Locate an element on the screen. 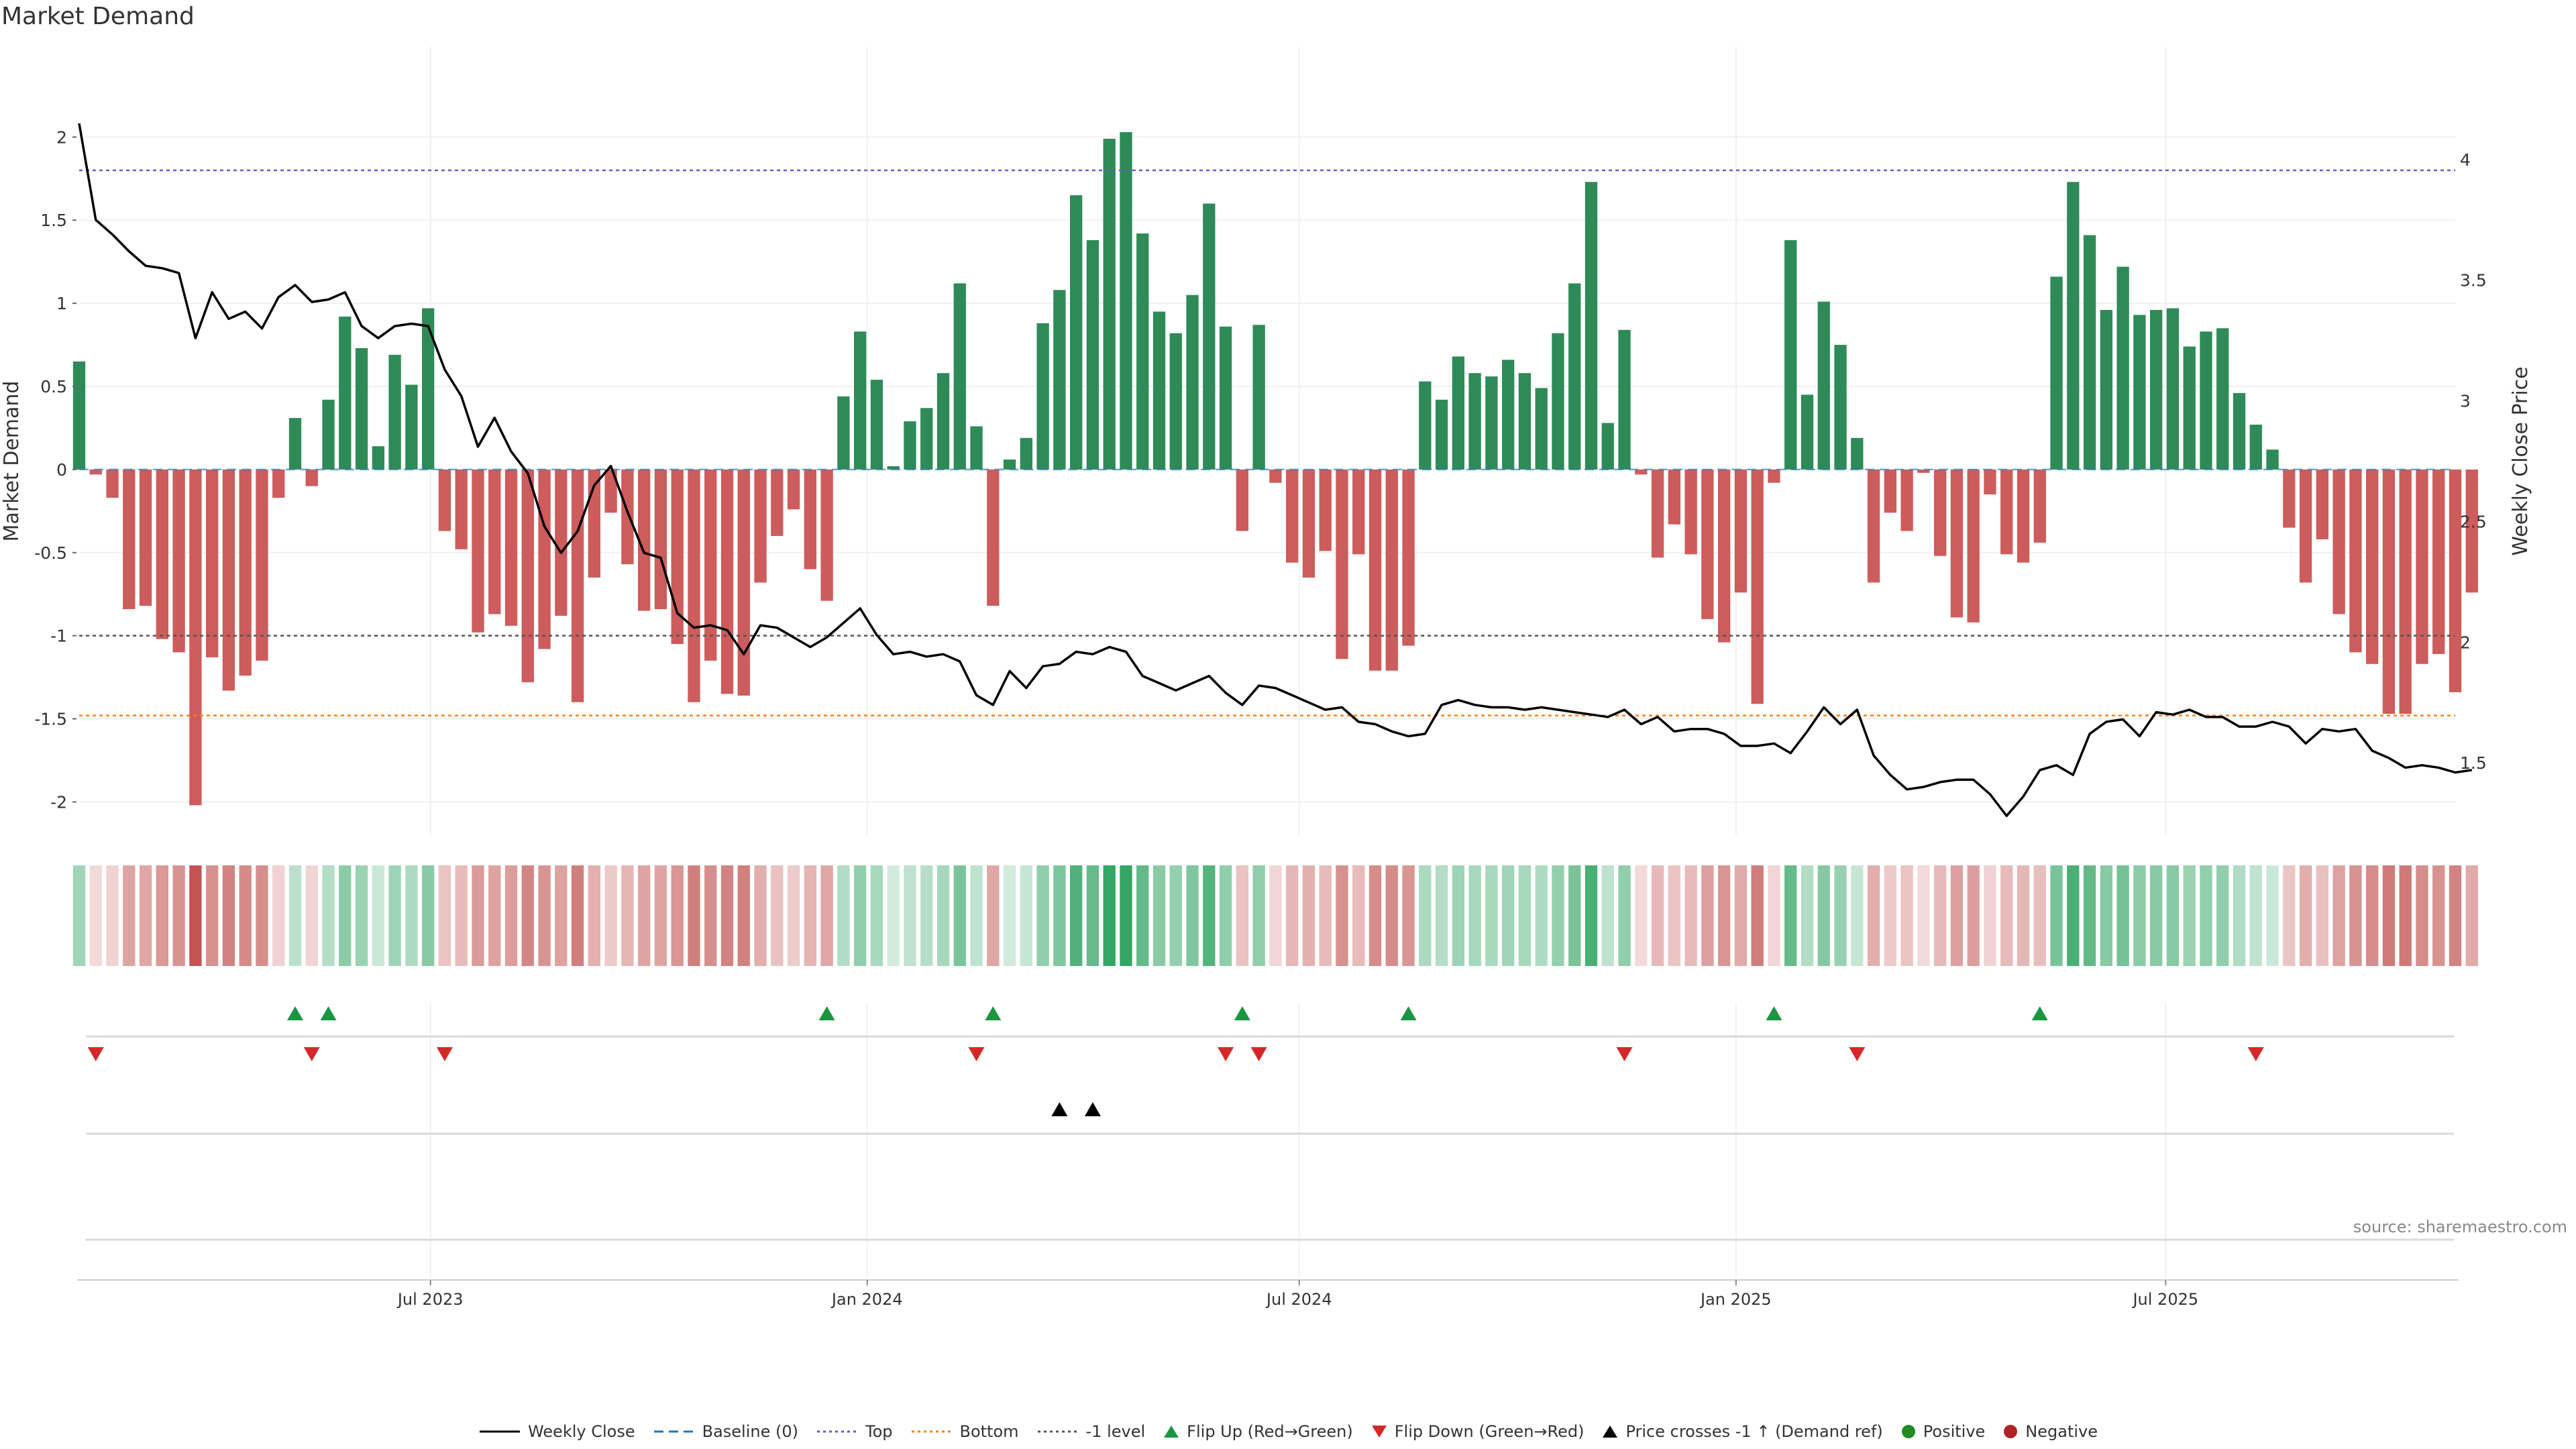 This screenshot has height=1449, width=2576. event-markers is located at coordinates (1175, 1061).